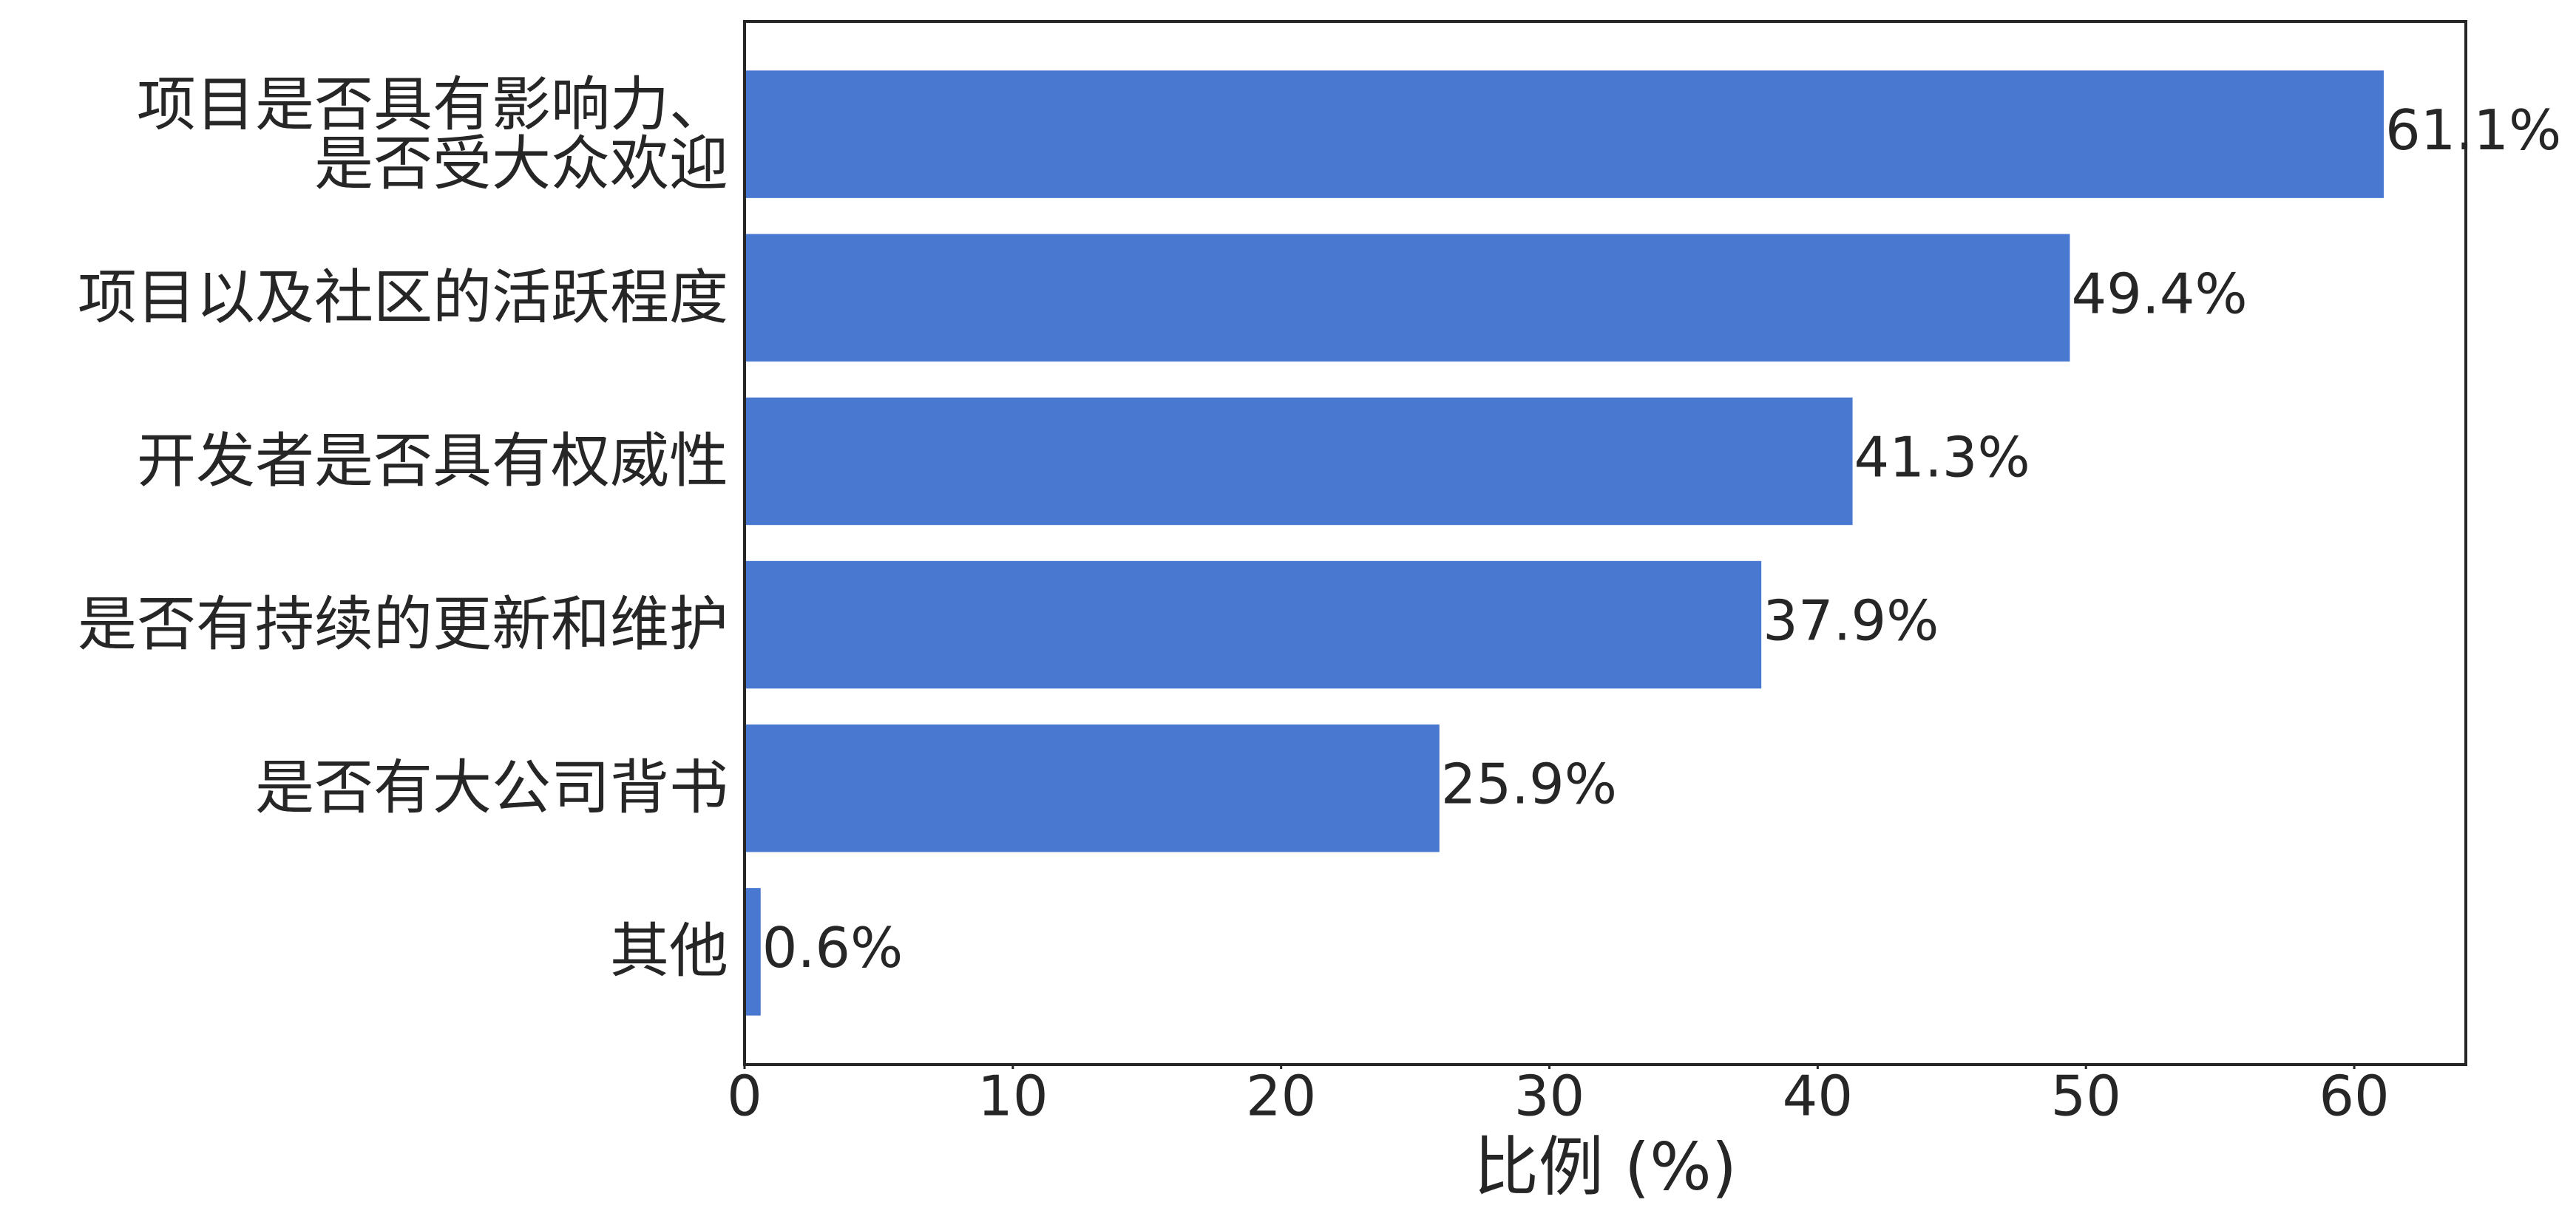 This screenshot has width=2576, height=1225. What do you see at coordinates (403, 297) in the screenshot?
I see `y-tick-label: 项目以及社区的活跃程度` at bounding box center [403, 297].